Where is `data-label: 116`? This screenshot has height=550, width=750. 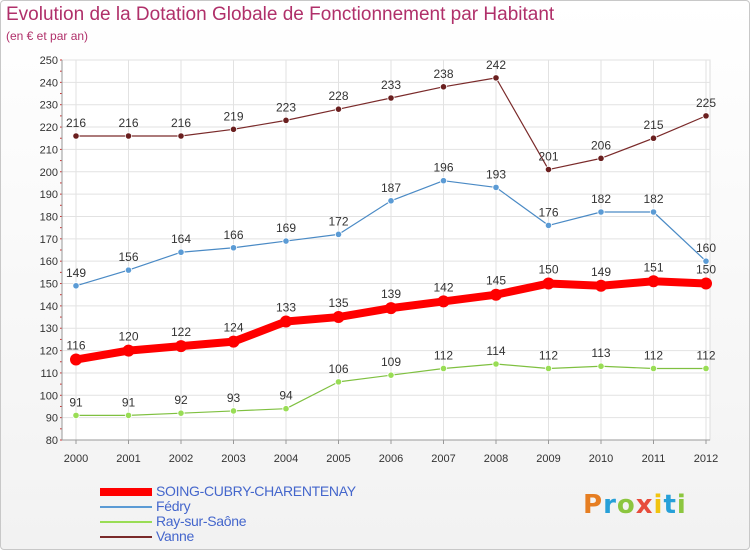 data-label: 116 is located at coordinates (75, 346).